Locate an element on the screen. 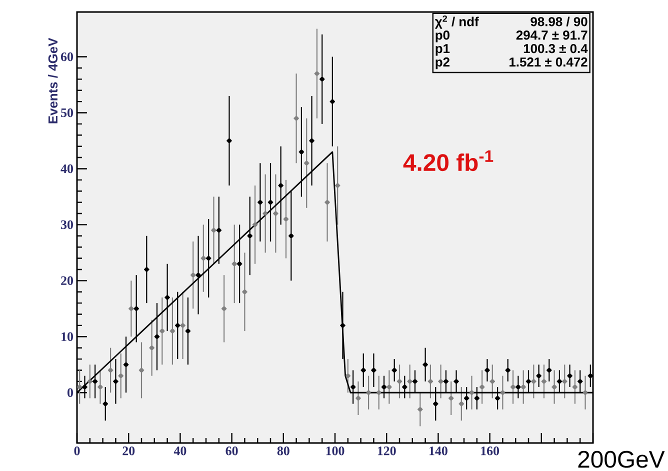 The image size is (668, 471). x-tick-label: 120 is located at coordinates (387, 451).